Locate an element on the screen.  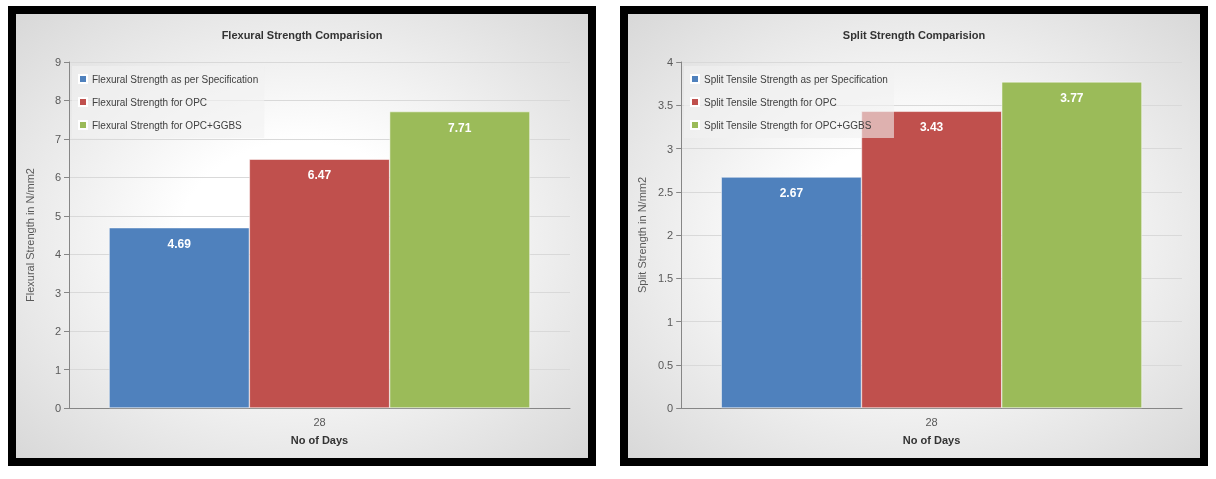
legend-label: Flexural Strength for OPC is located at coordinates (150, 102).